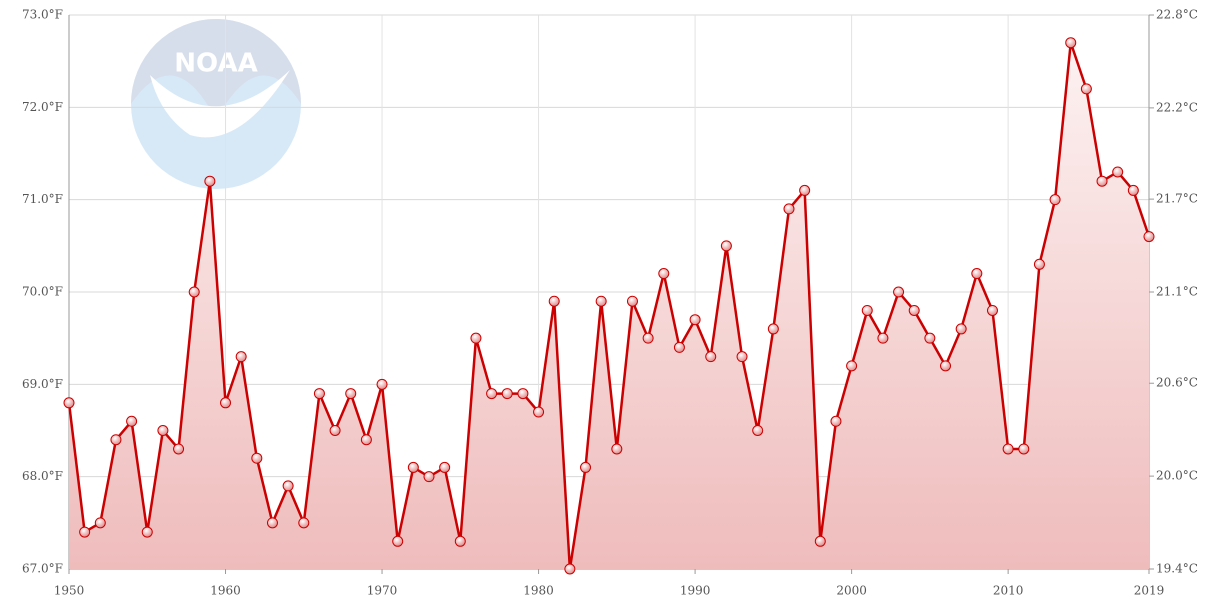 This screenshot has width=1216, height=603. Describe the element at coordinates (69, 591) in the screenshot. I see `x-tick-label: 1950` at that location.